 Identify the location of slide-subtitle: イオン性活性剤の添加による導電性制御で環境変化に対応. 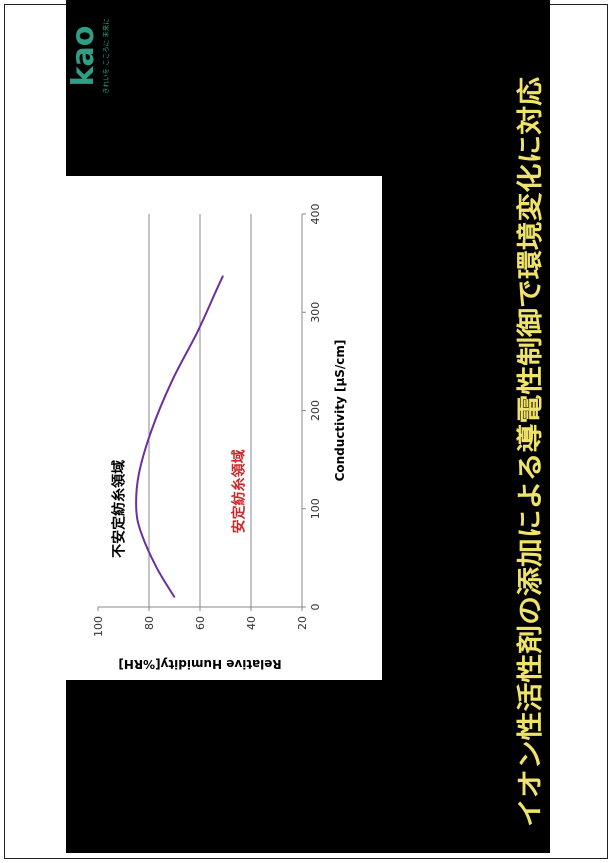
(530, 452).